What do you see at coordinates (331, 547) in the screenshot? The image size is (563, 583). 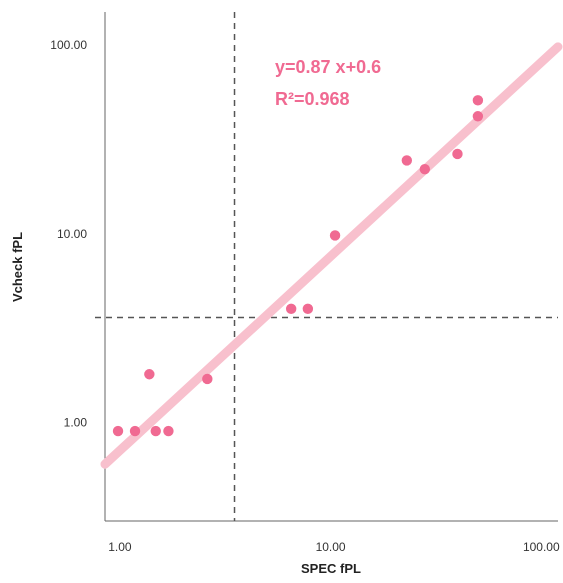 I see `x-tick-label: 10.00` at bounding box center [331, 547].